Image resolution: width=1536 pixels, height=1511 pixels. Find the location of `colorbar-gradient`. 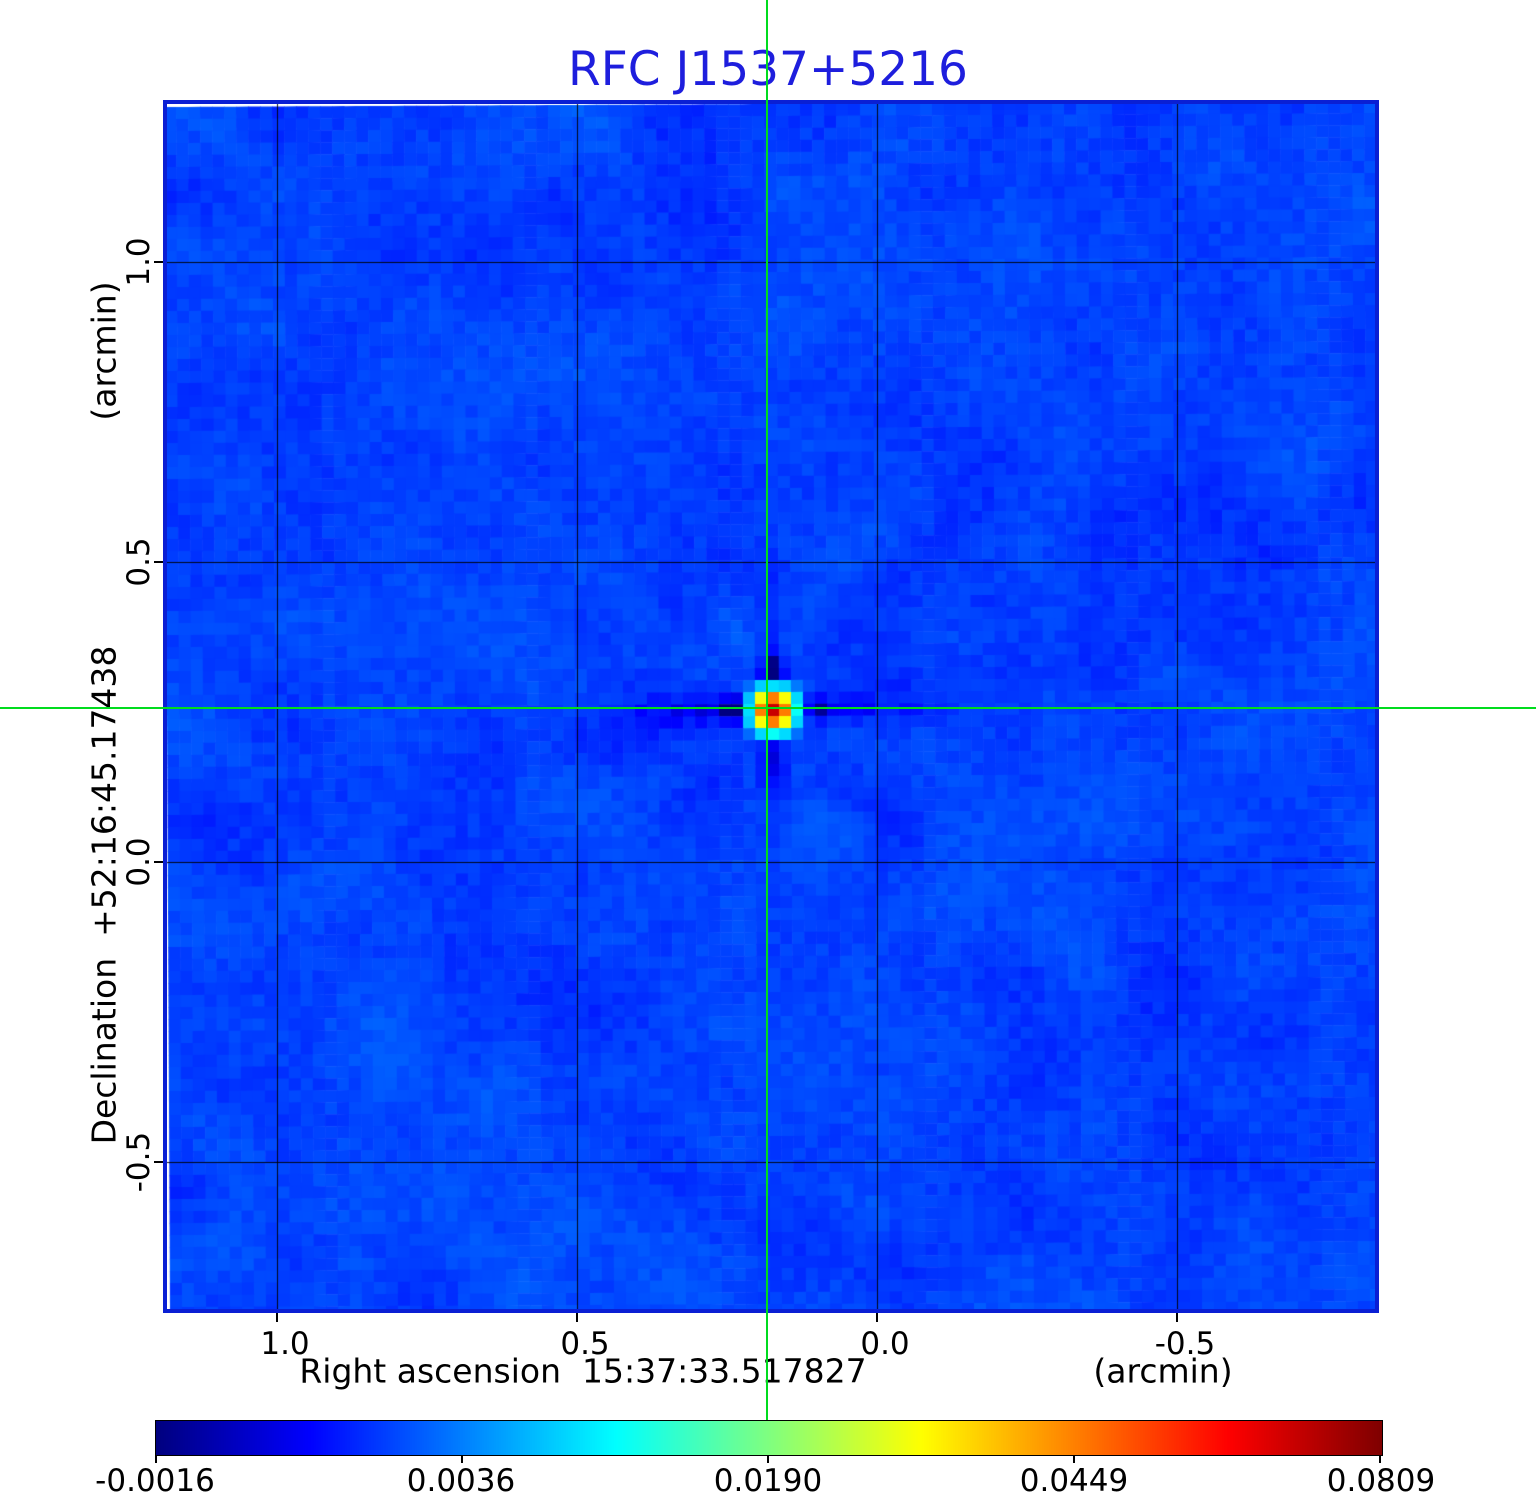

colorbar-gradient is located at coordinates (769, 1438).